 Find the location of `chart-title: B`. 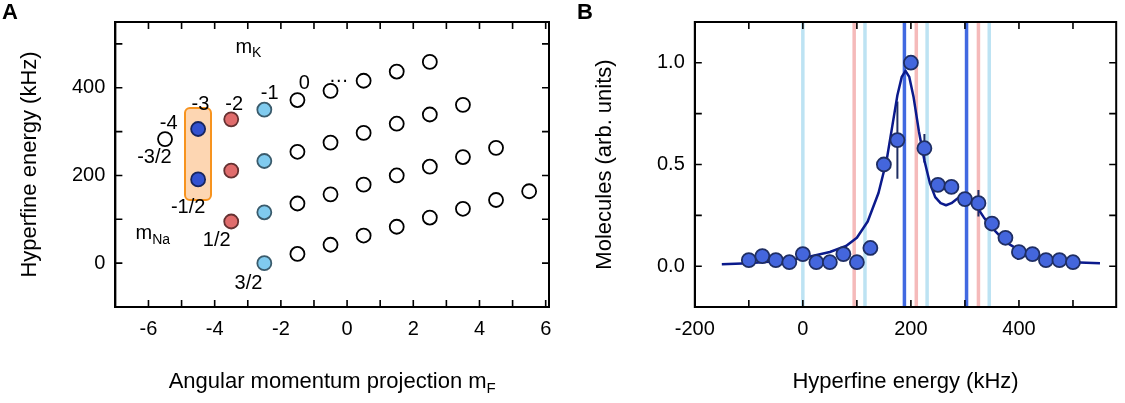

chart-title: B is located at coordinates (585, 12).